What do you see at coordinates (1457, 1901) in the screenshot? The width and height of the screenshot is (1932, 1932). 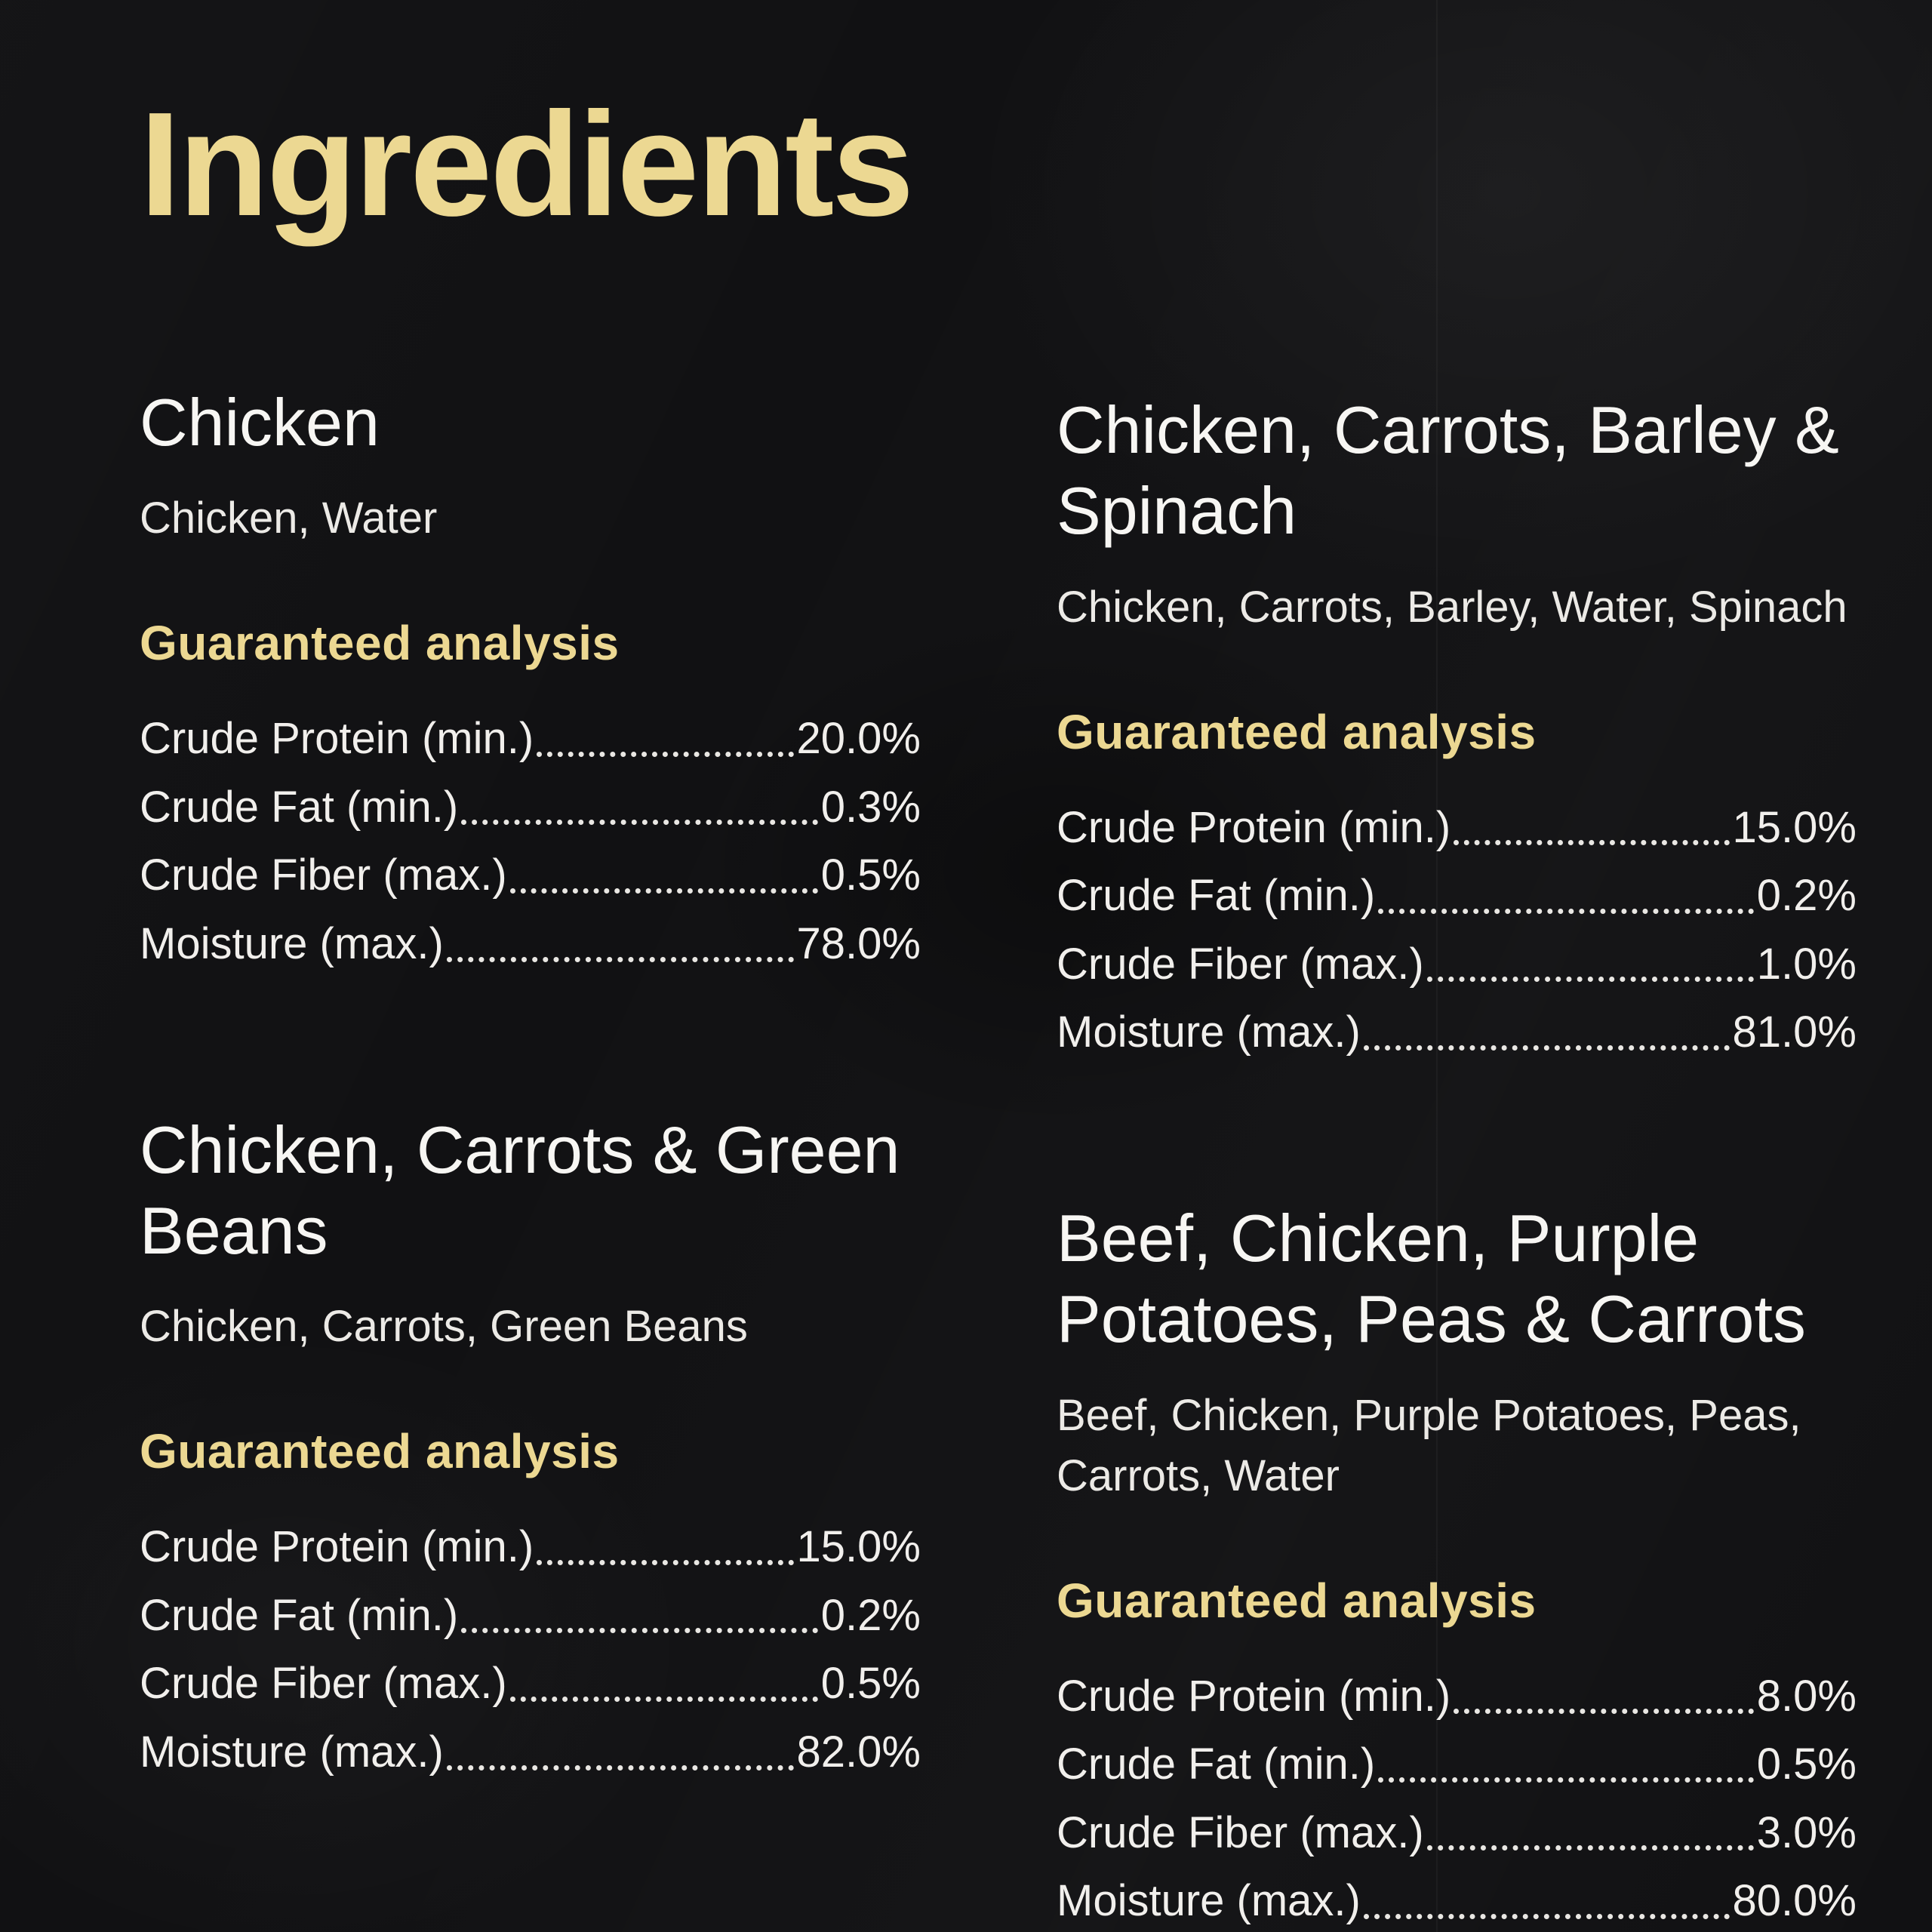 I see `analysis-row: Moisture (max.) 80.0%` at bounding box center [1457, 1901].